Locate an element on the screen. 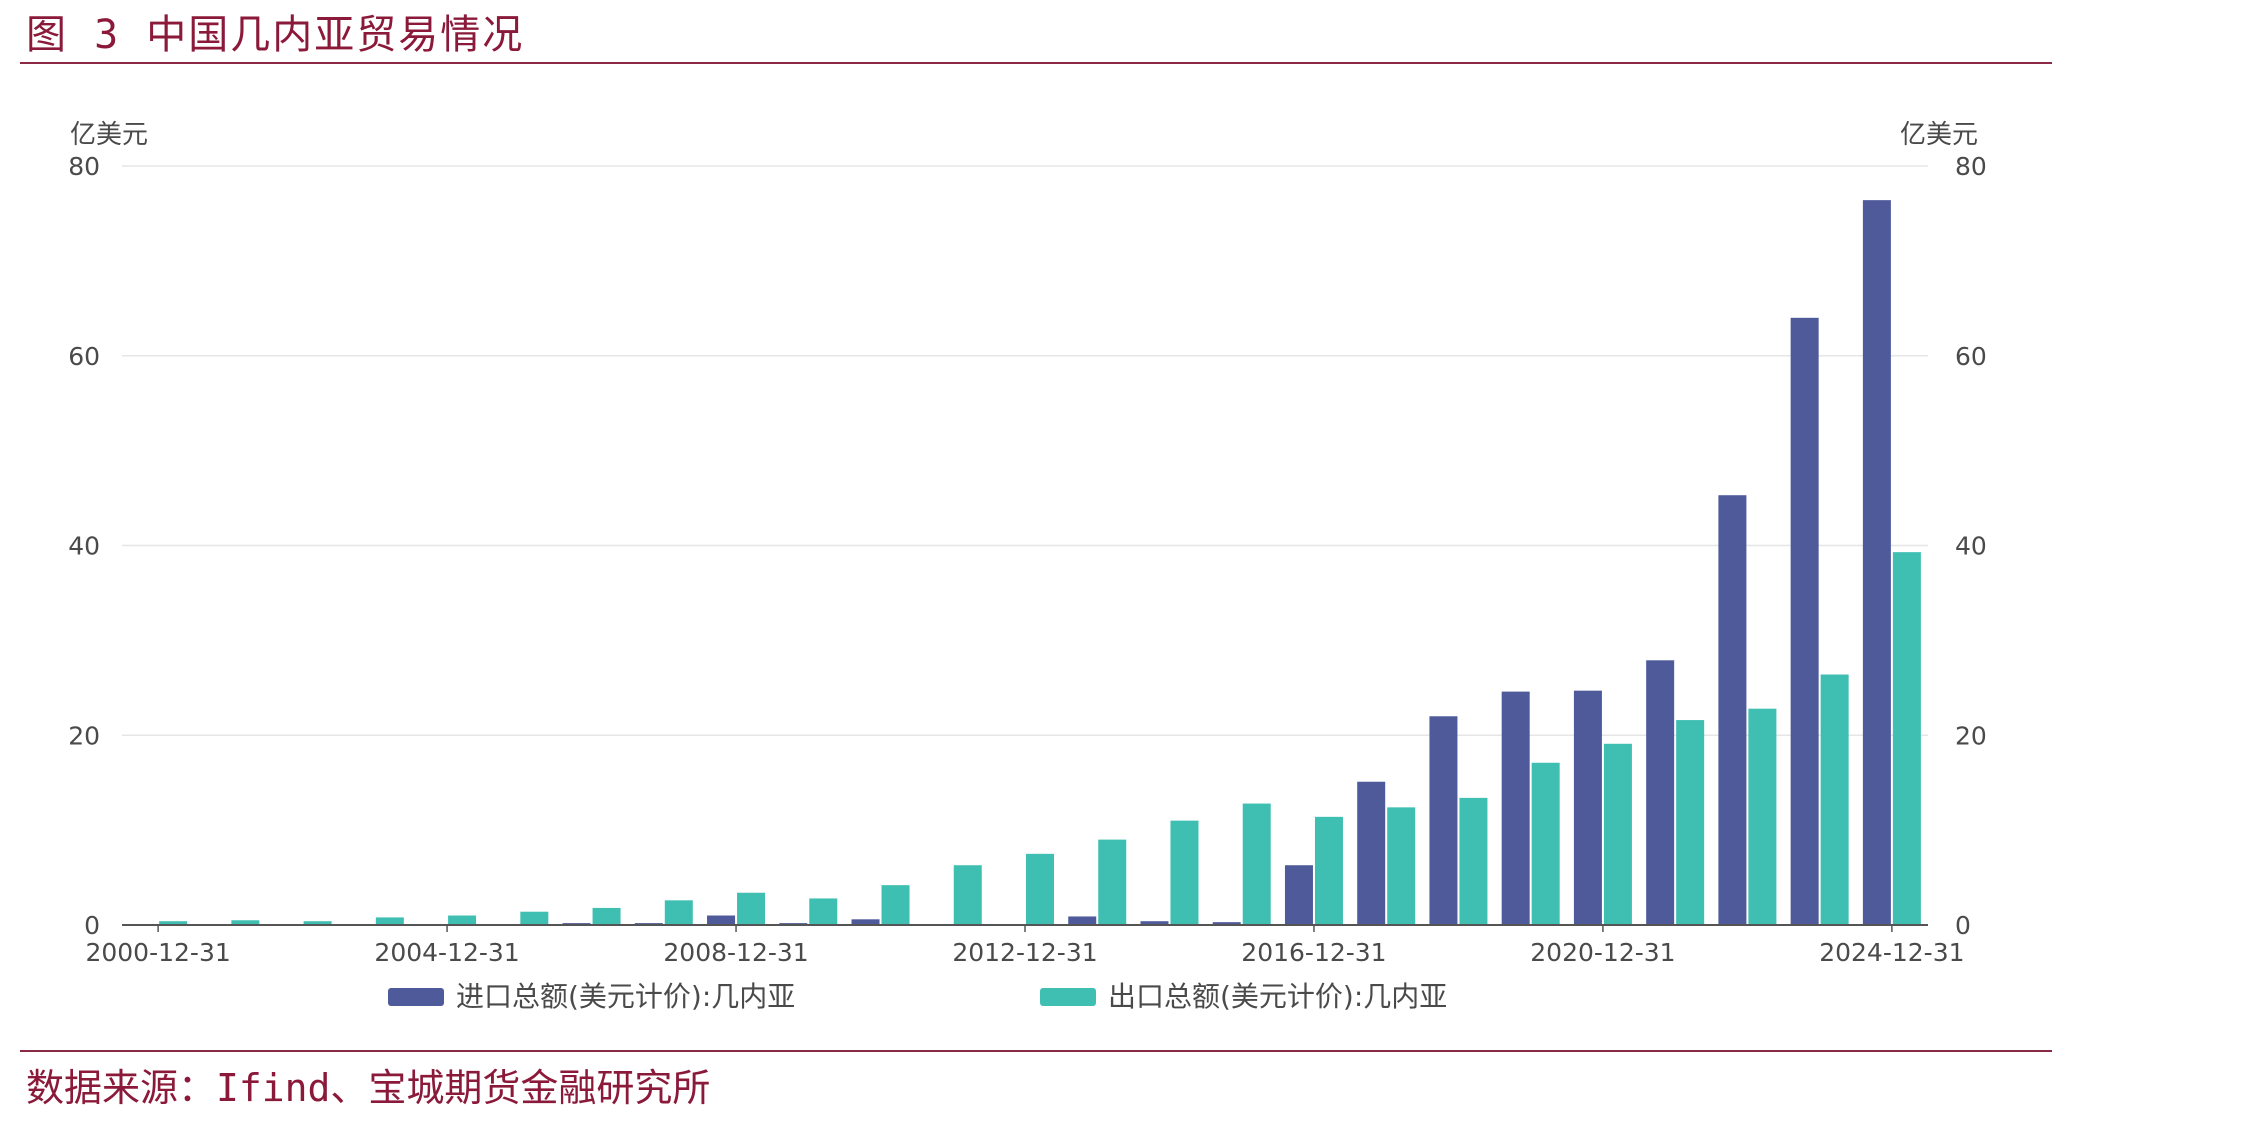  y-tick-label-left: 60 is located at coordinates (84, 356).